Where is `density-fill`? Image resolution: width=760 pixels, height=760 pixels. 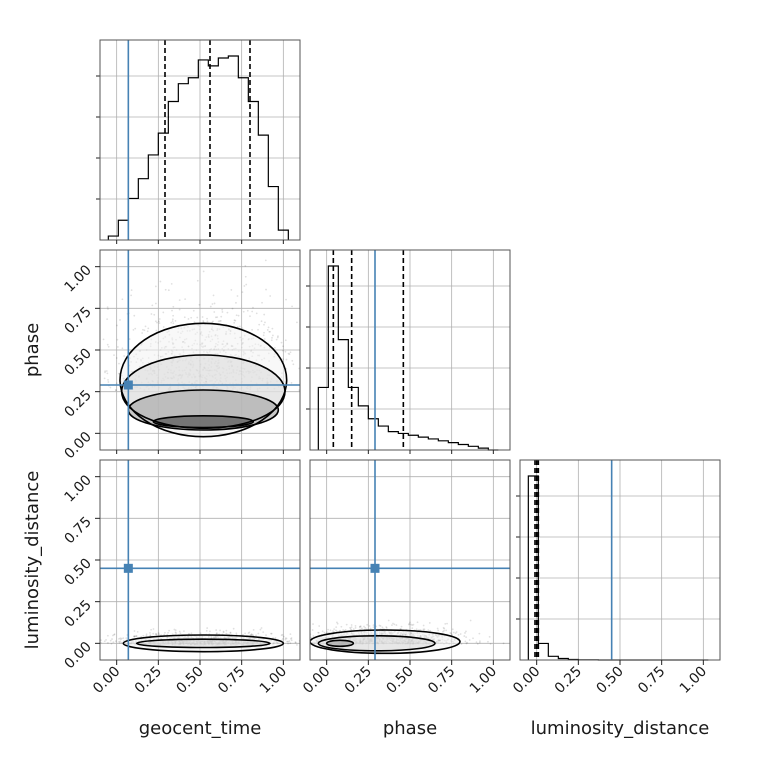 density-fill is located at coordinates (376, 643).